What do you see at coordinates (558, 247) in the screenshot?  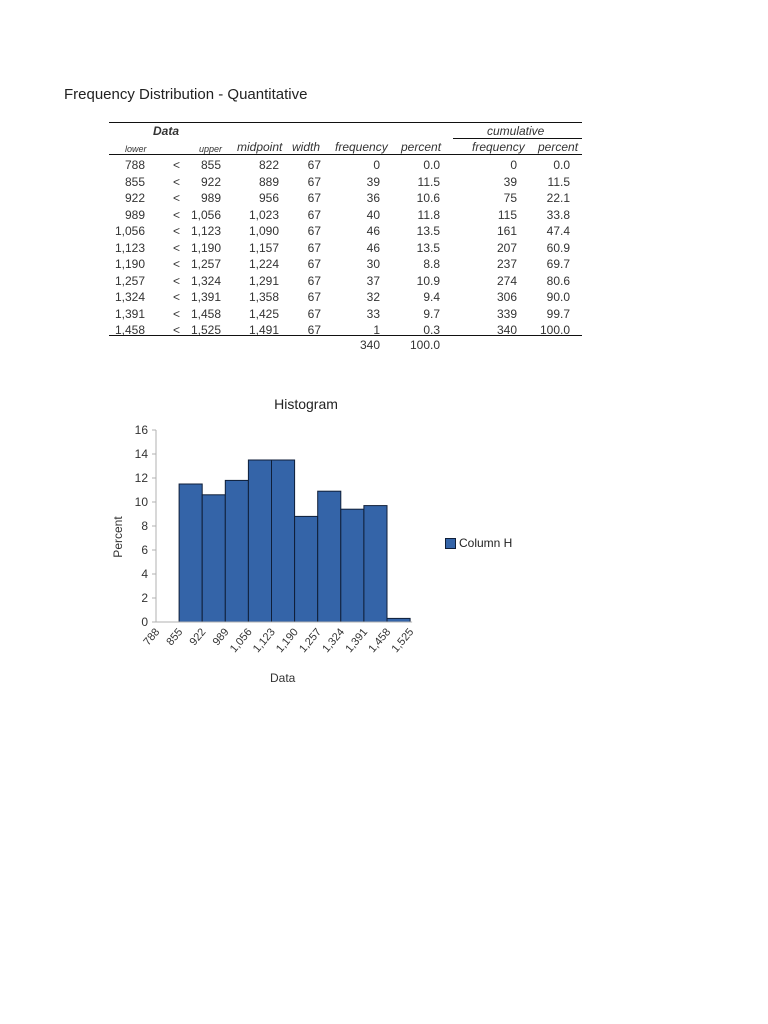 I see `cell-cum-percent: 60.9` at bounding box center [558, 247].